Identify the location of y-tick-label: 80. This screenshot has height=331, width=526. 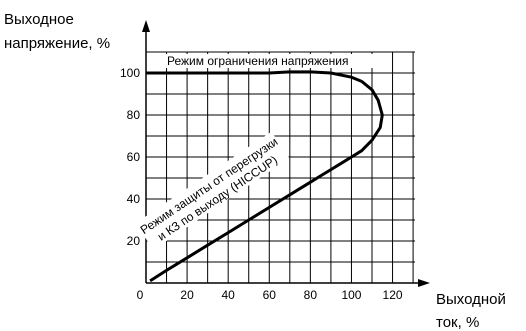
(134, 115).